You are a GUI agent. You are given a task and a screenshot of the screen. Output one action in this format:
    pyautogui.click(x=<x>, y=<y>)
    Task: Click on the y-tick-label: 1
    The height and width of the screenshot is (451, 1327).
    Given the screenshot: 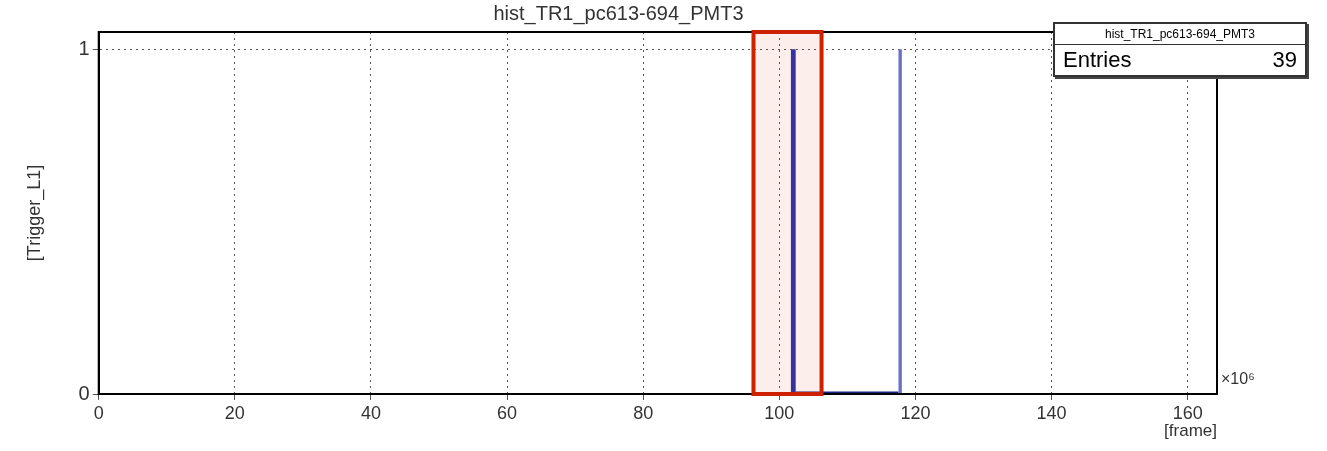 What is the action you would take?
    pyautogui.click(x=84, y=47)
    